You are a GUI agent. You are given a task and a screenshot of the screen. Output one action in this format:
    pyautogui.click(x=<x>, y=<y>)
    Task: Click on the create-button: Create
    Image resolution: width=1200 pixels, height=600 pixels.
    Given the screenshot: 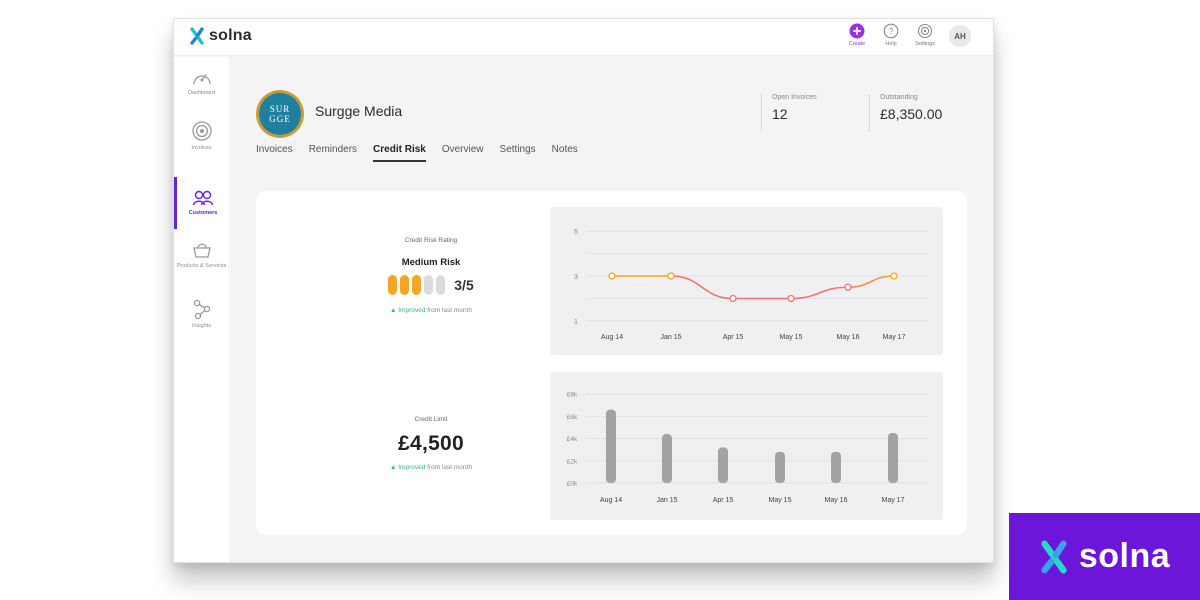 What is the action you would take?
    pyautogui.click(x=857, y=35)
    